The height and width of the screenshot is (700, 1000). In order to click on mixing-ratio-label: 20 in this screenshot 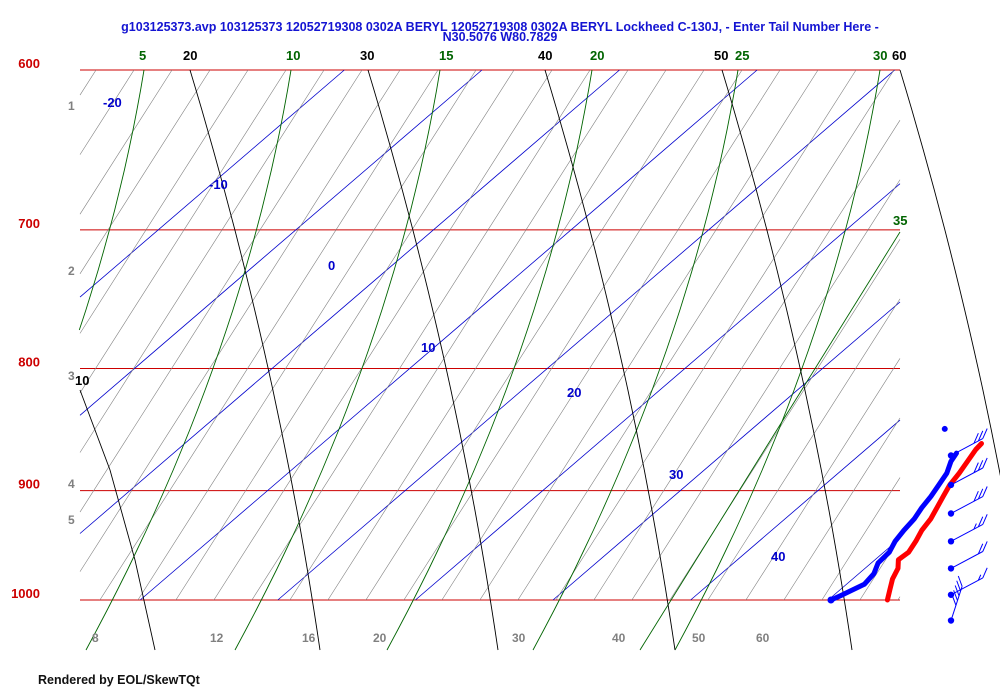, I will do `click(380, 638)`.